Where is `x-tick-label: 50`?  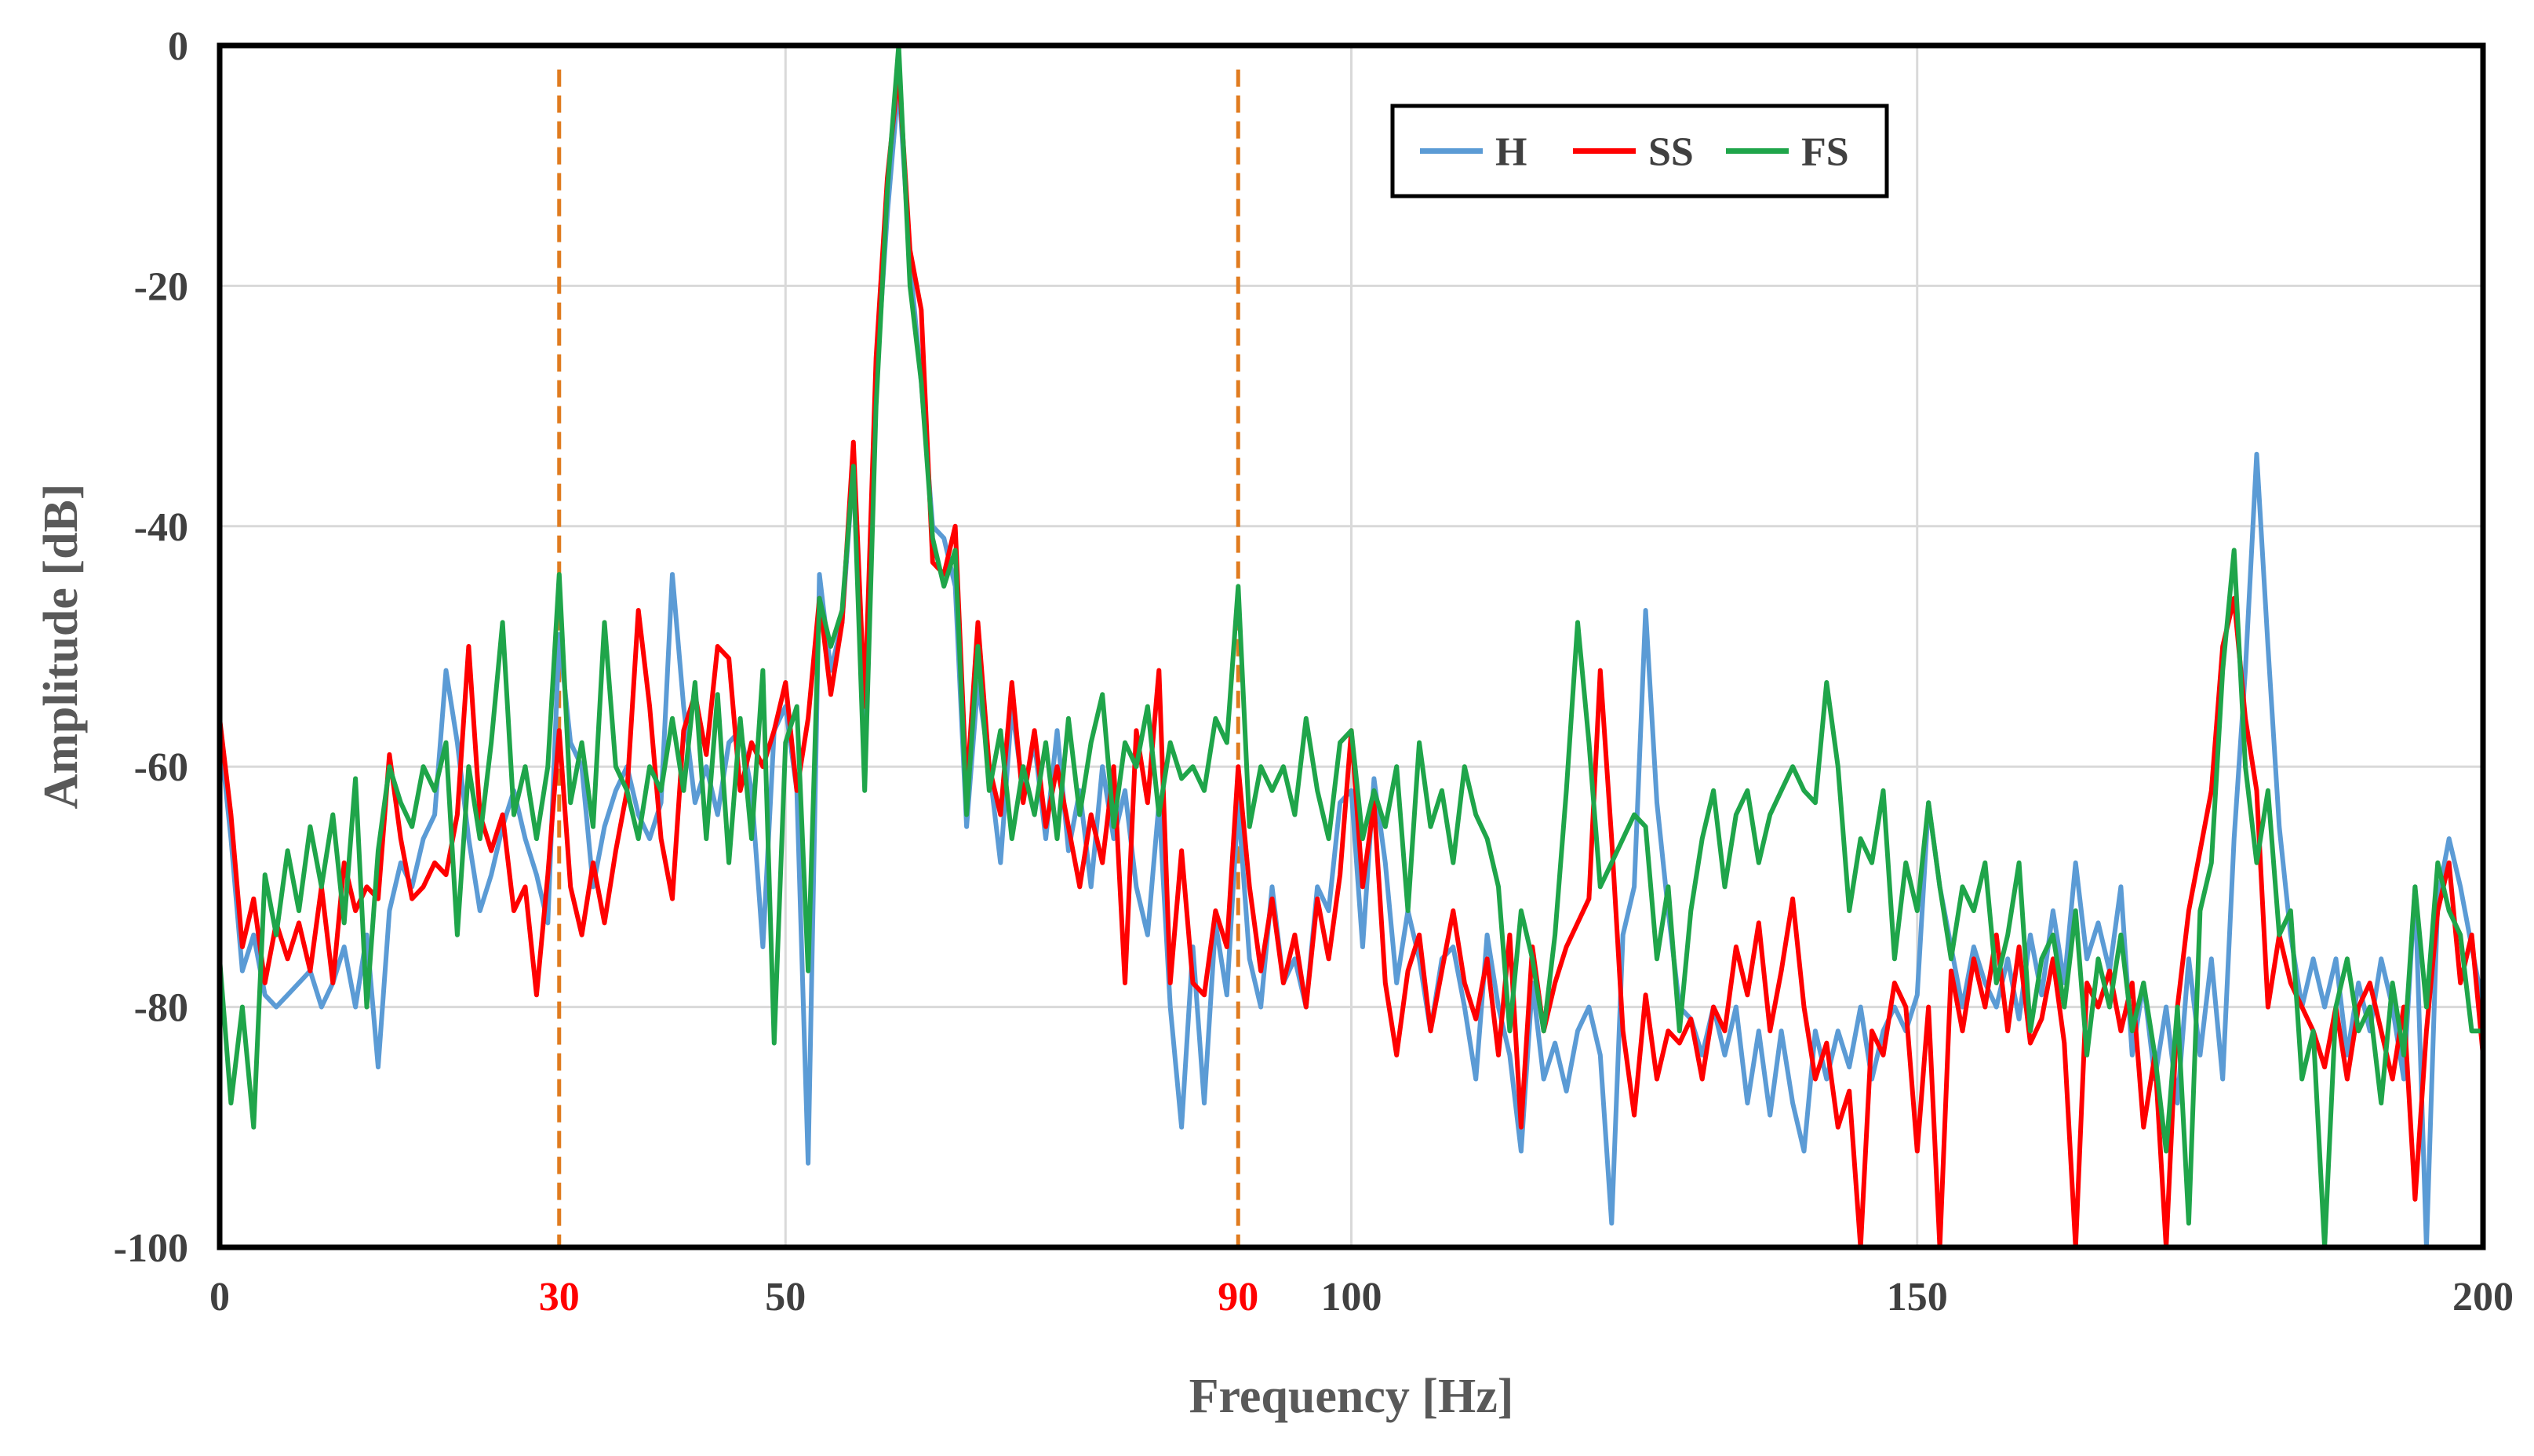 x-tick-label: 50 is located at coordinates (785, 1297).